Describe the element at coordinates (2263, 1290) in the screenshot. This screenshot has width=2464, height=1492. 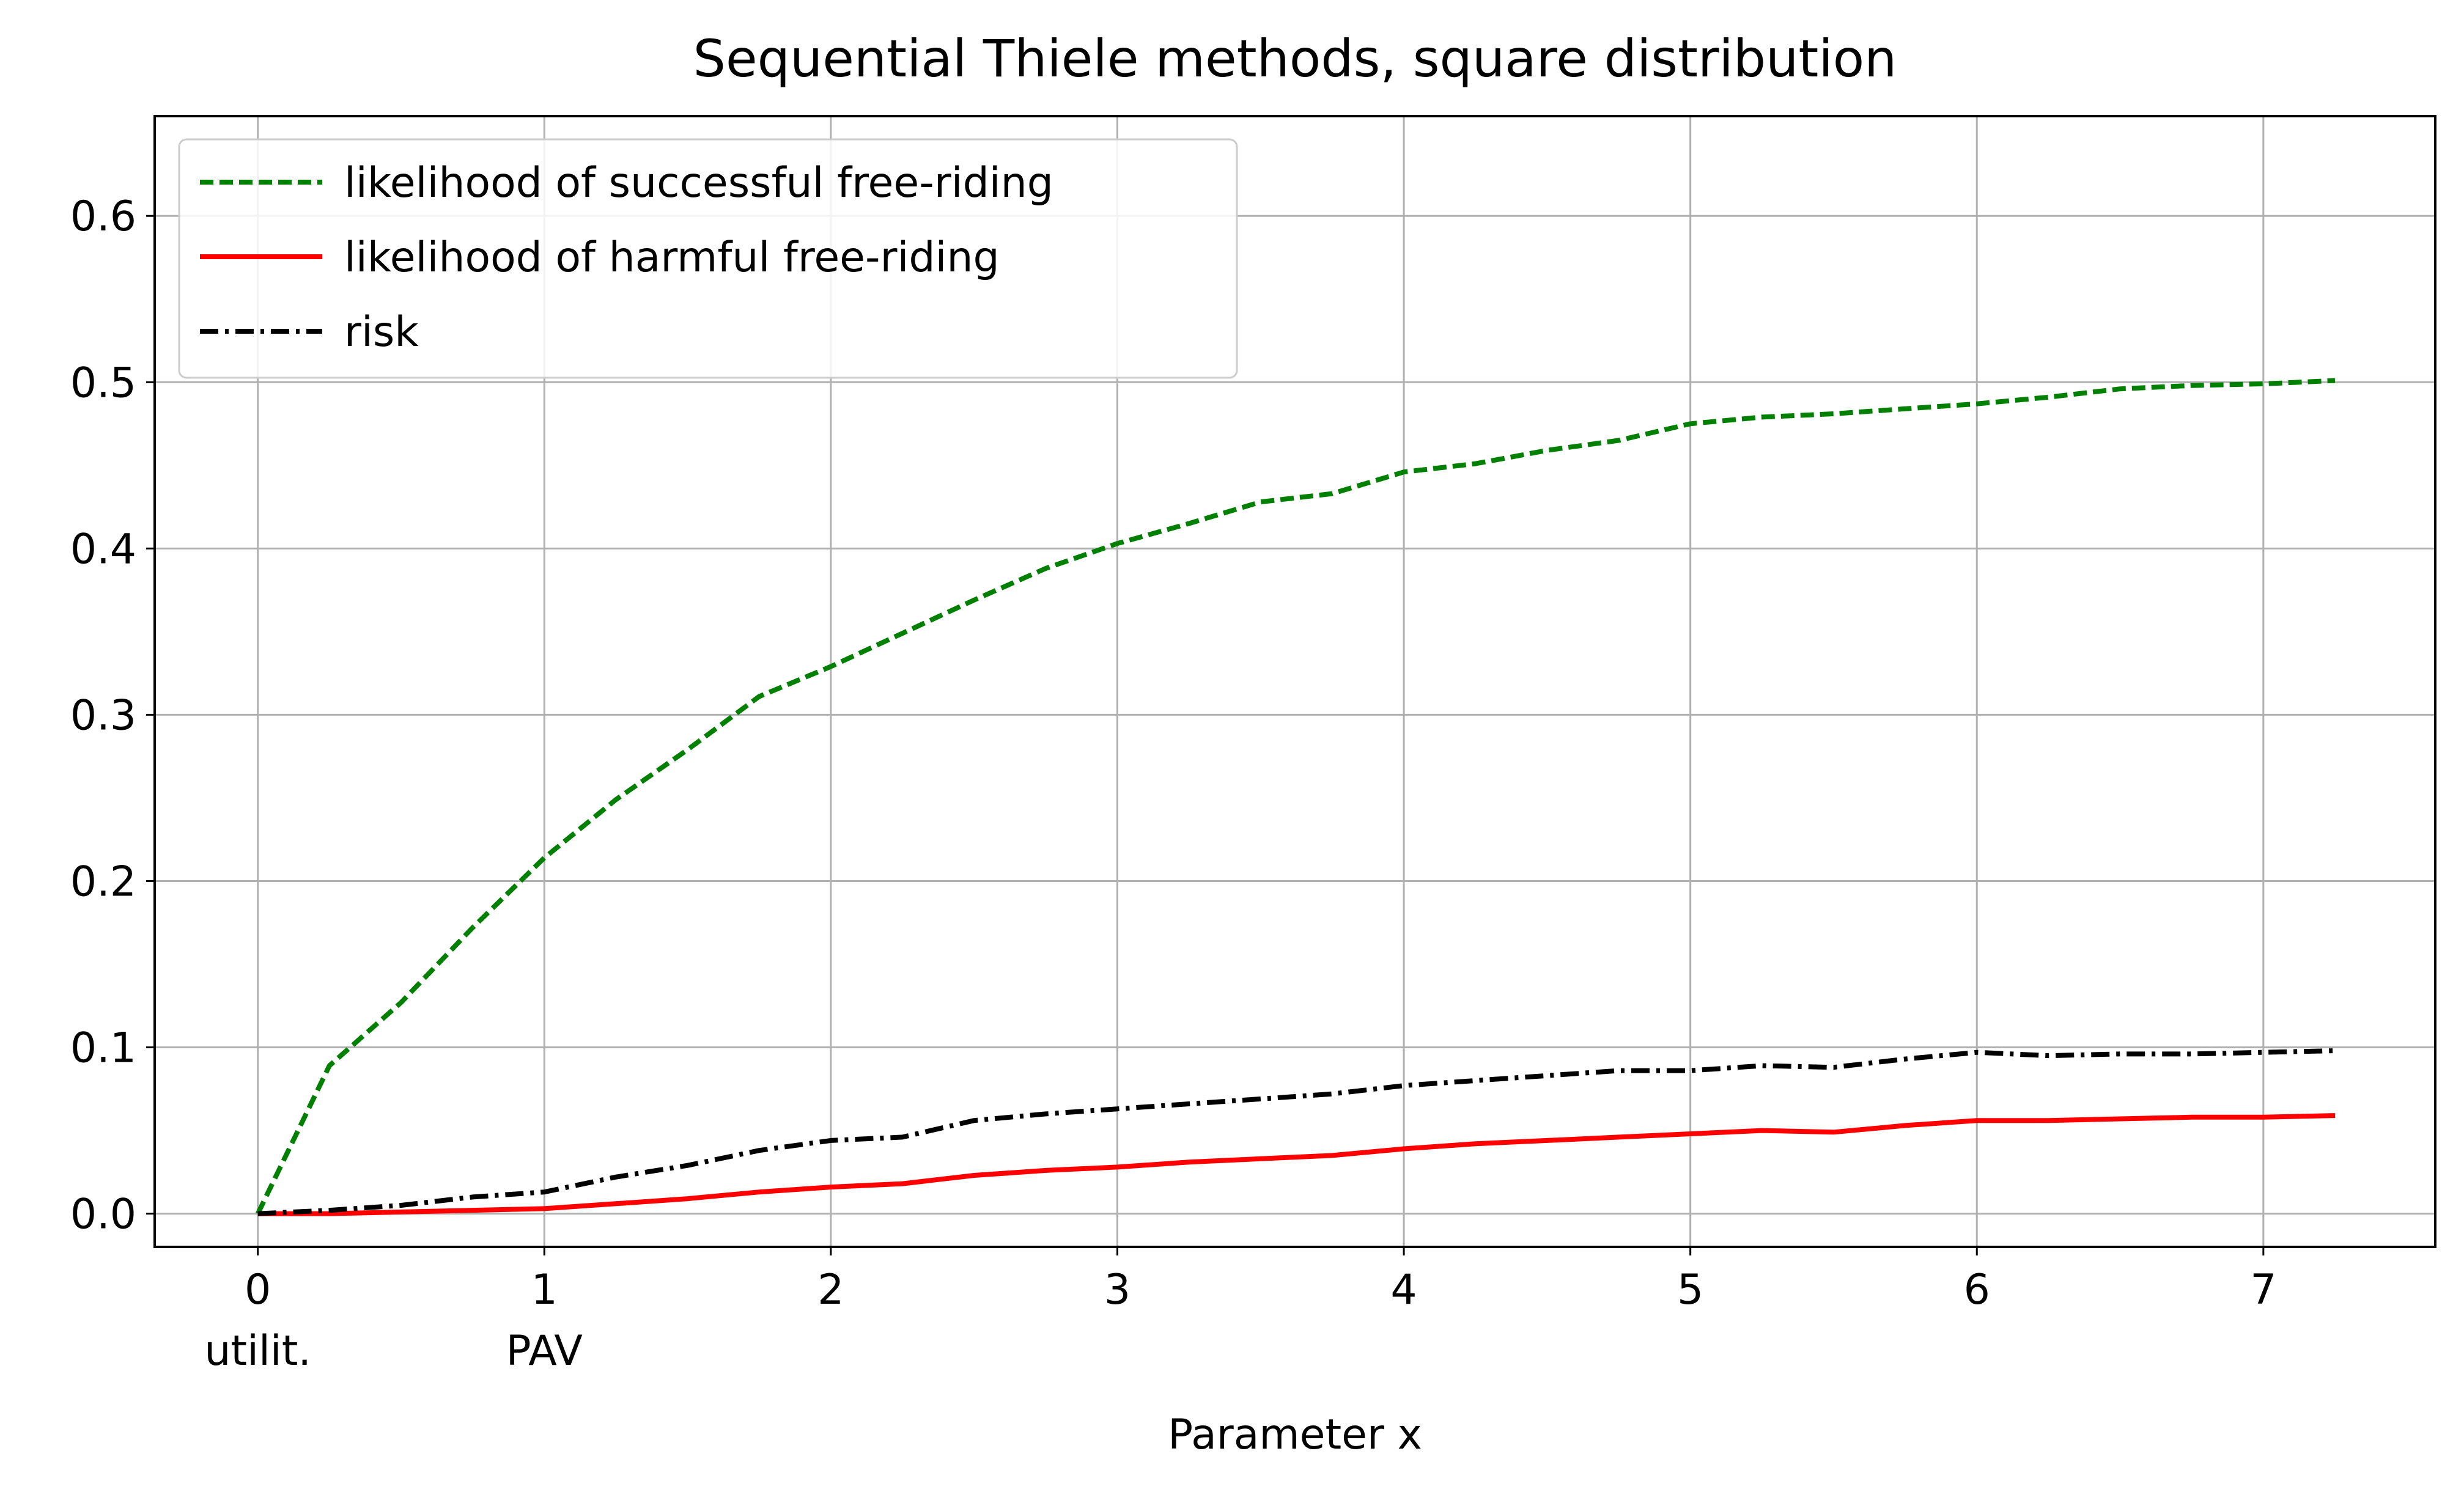
I see `x-tick-label: 7` at that location.